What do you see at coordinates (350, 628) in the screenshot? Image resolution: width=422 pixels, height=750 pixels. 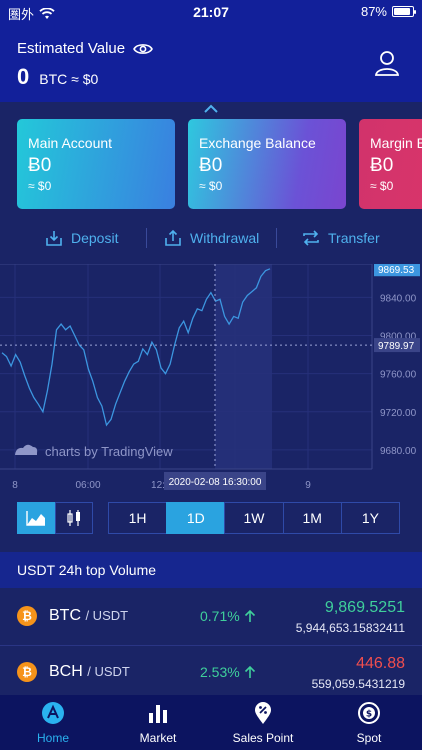 I see `volume-value: 5,944,653.15832411` at bounding box center [350, 628].